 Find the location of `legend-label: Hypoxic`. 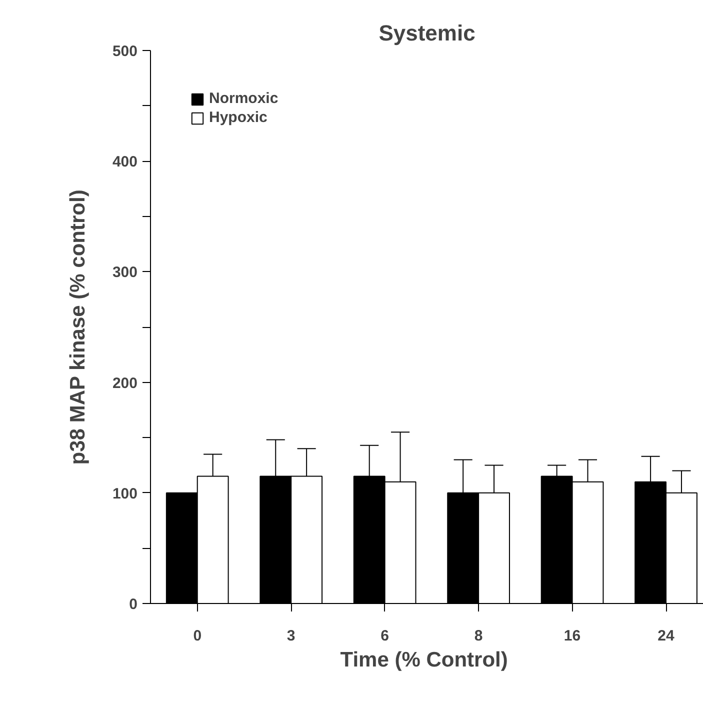

legend-label: Hypoxic is located at coordinates (238, 117).